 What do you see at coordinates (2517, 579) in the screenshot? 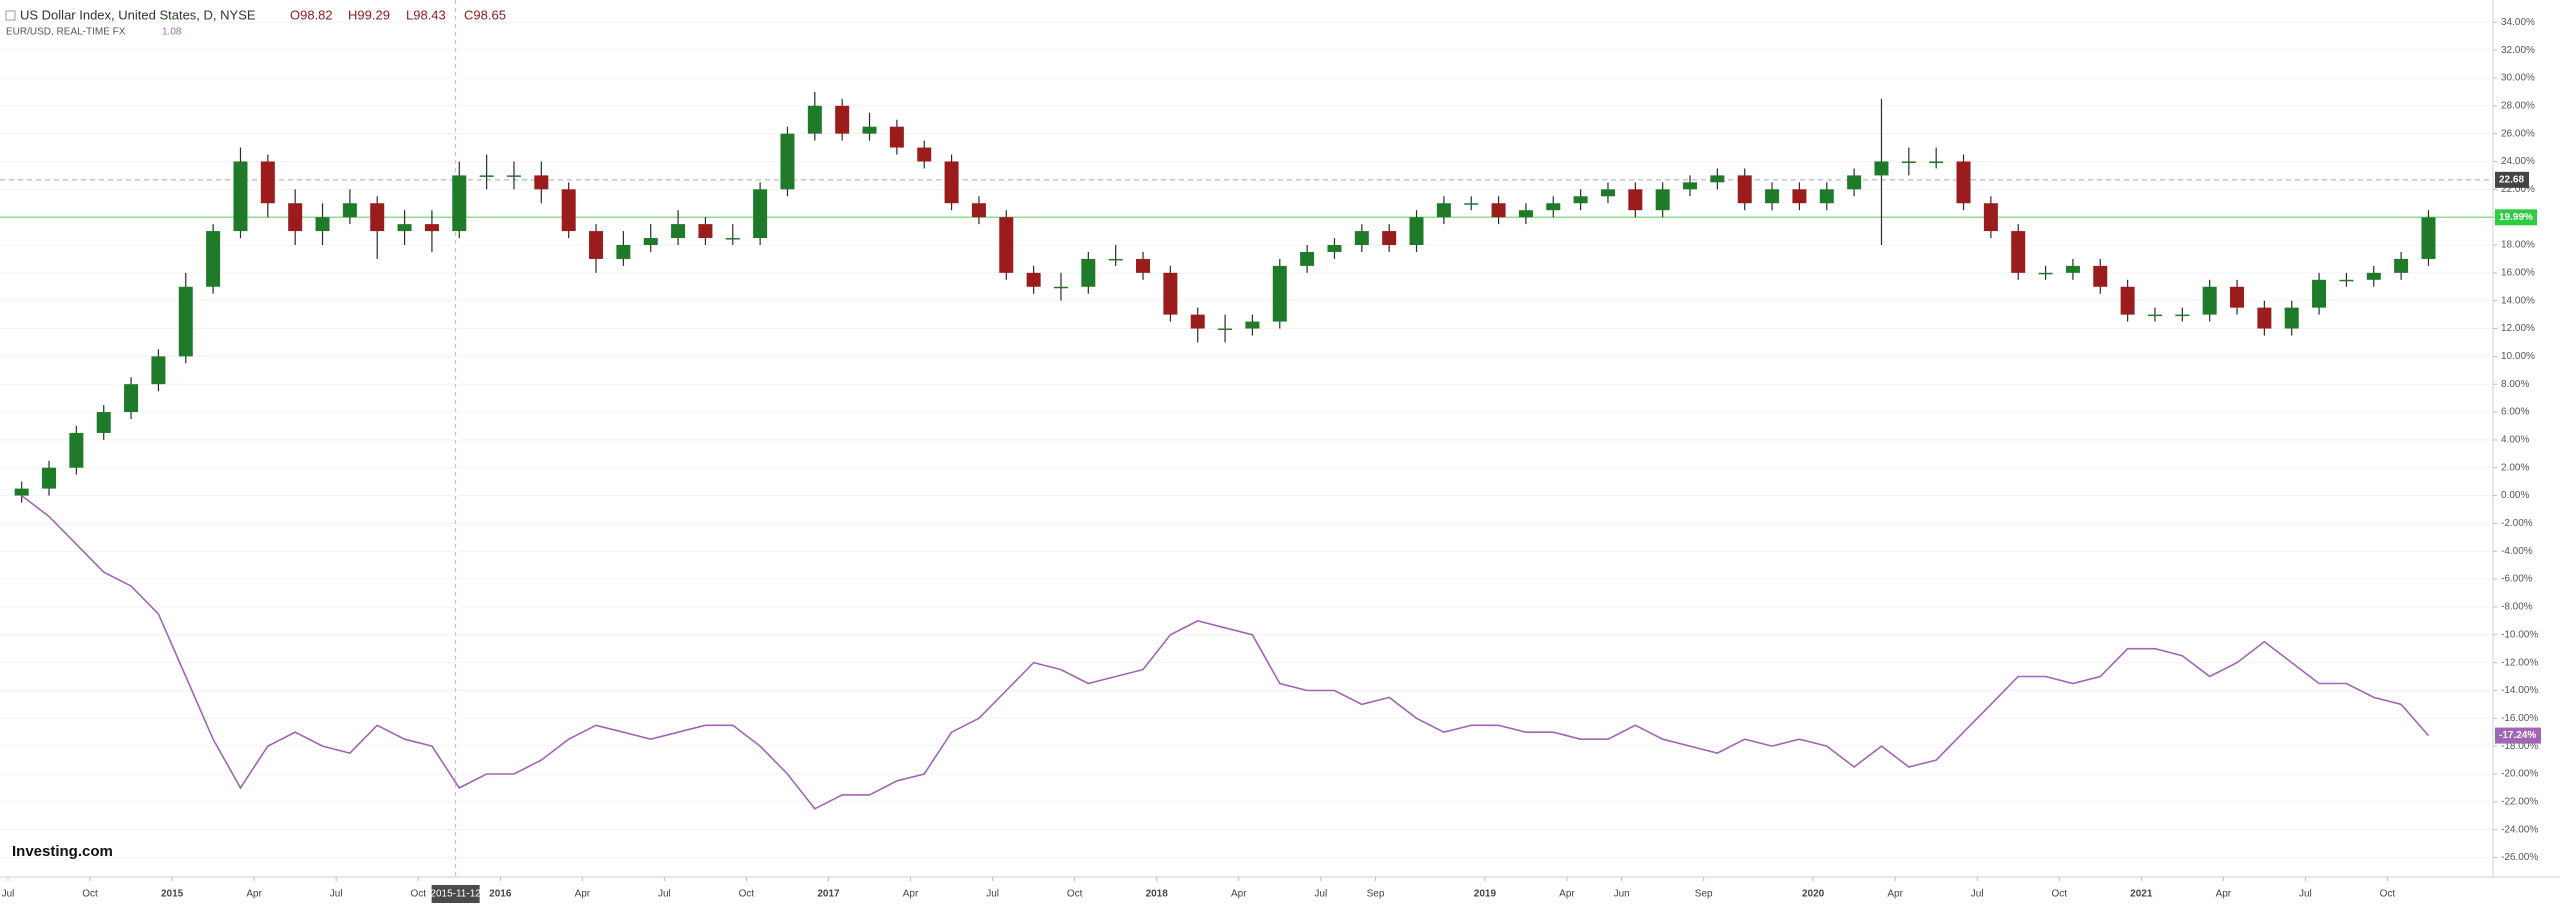
I see `y-tick-label: -6.00%` at bounding box center [2517, 579].